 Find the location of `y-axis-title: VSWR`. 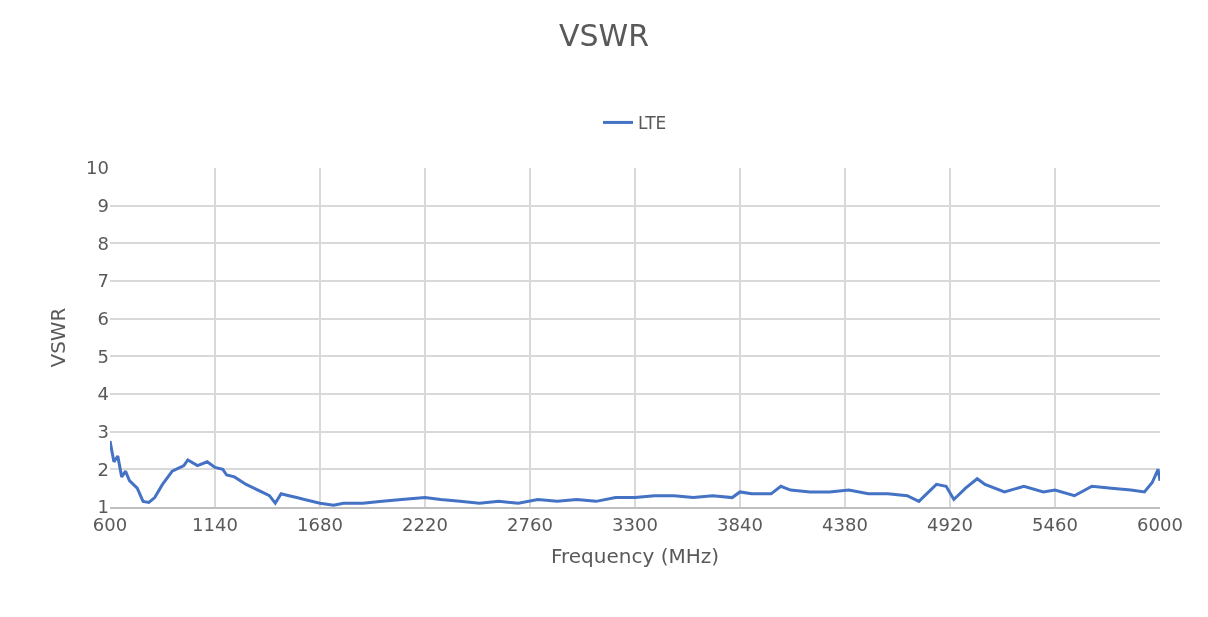

y-axis-title: VSWR is located at coordinates (57, 337).